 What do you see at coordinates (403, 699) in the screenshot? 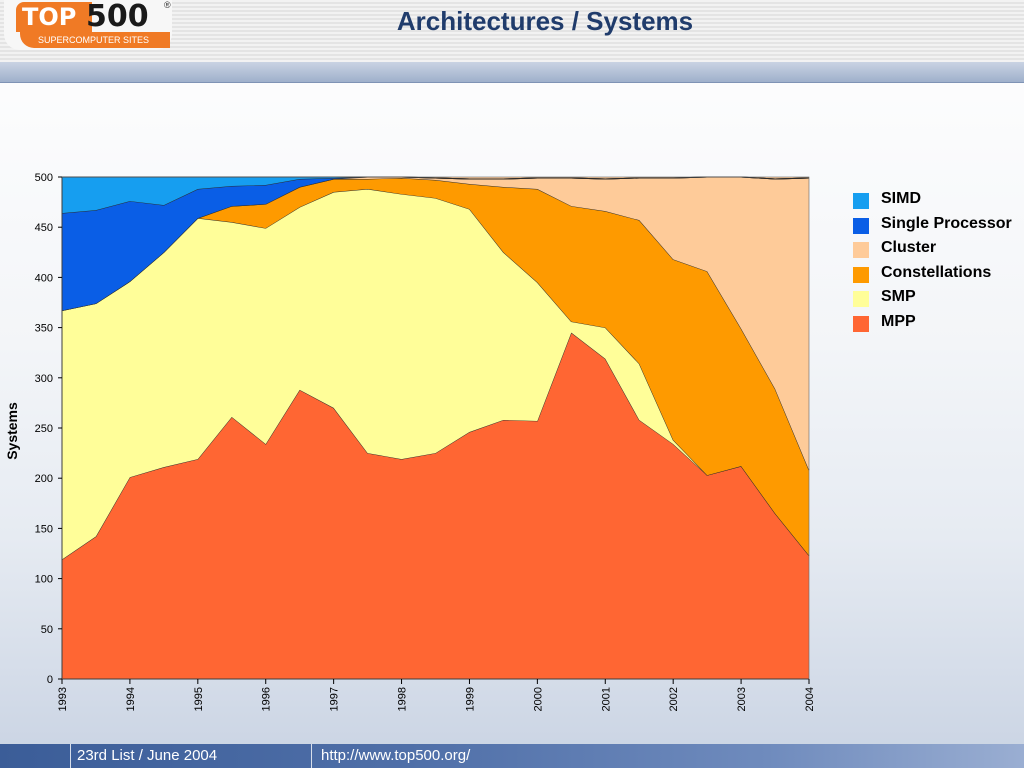
I see `x-tick-label: 1998` at bounding box center [403, 699].